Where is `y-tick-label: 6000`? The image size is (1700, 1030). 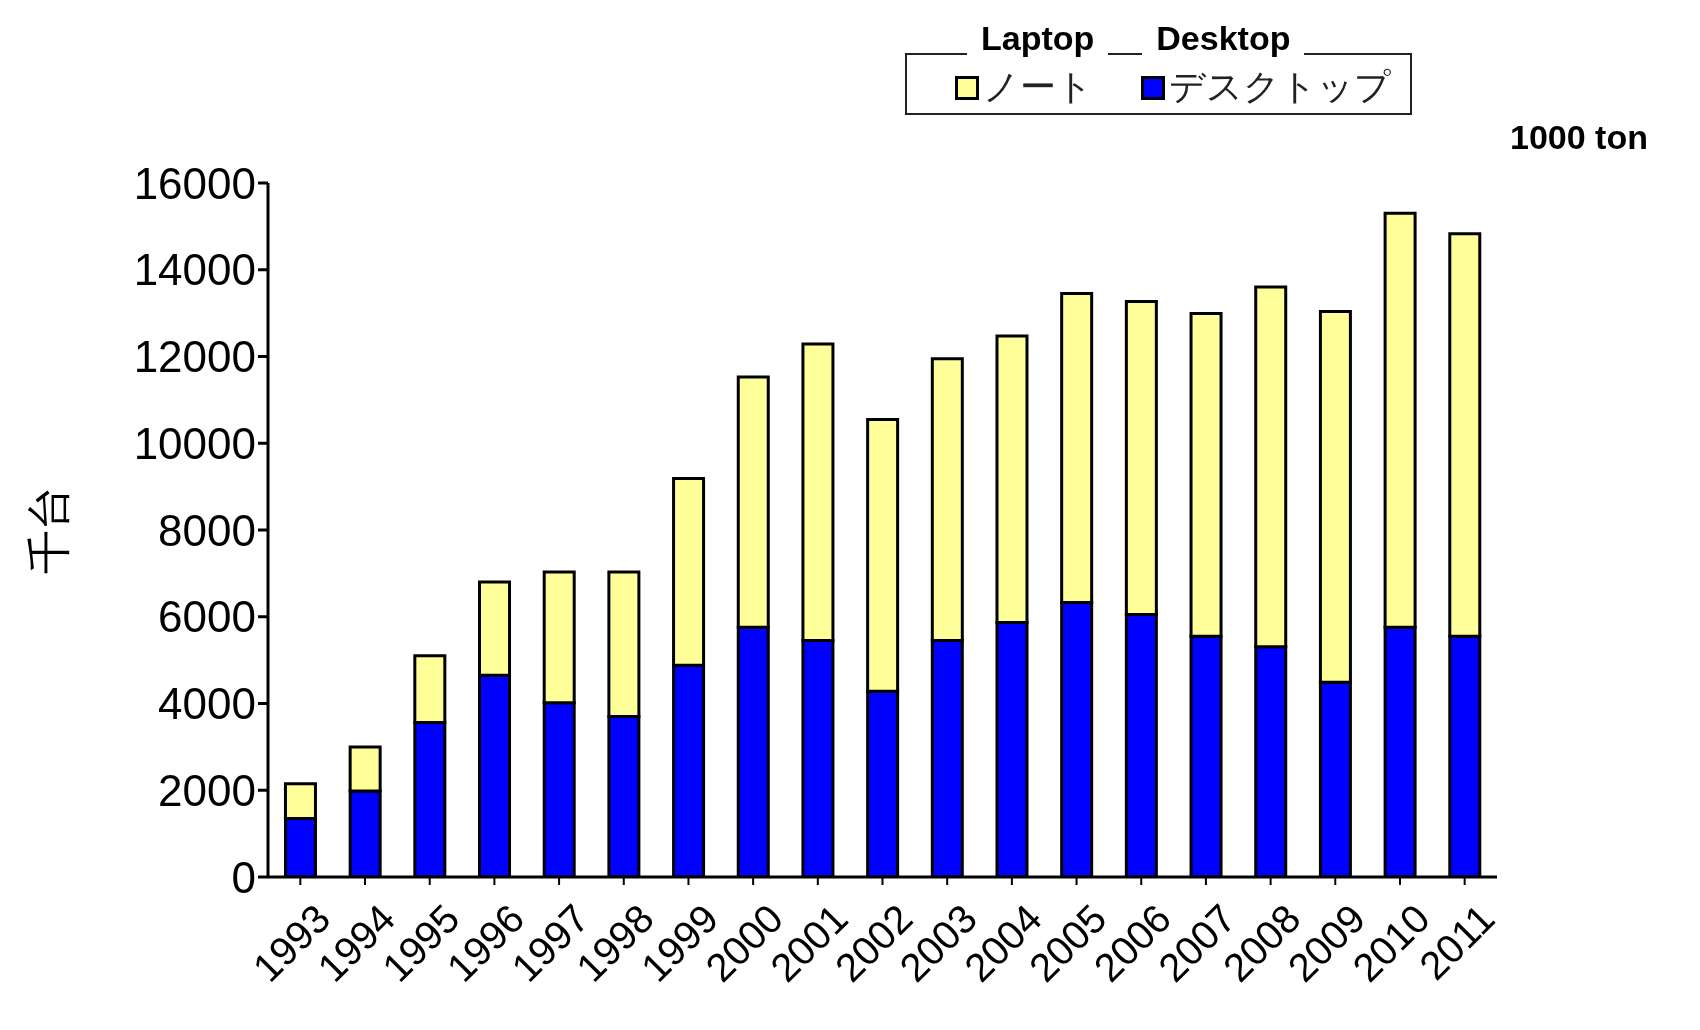
y-tick-label: 6000 is located at coordinates (207, 617).